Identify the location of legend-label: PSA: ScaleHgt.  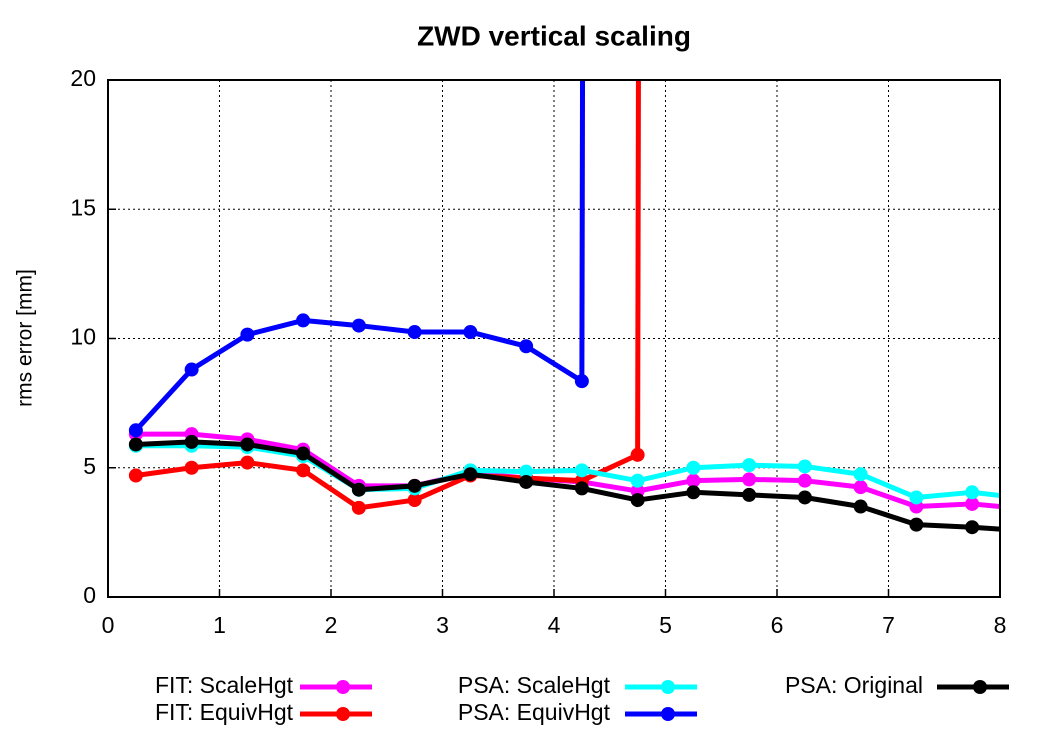
(534, 685).